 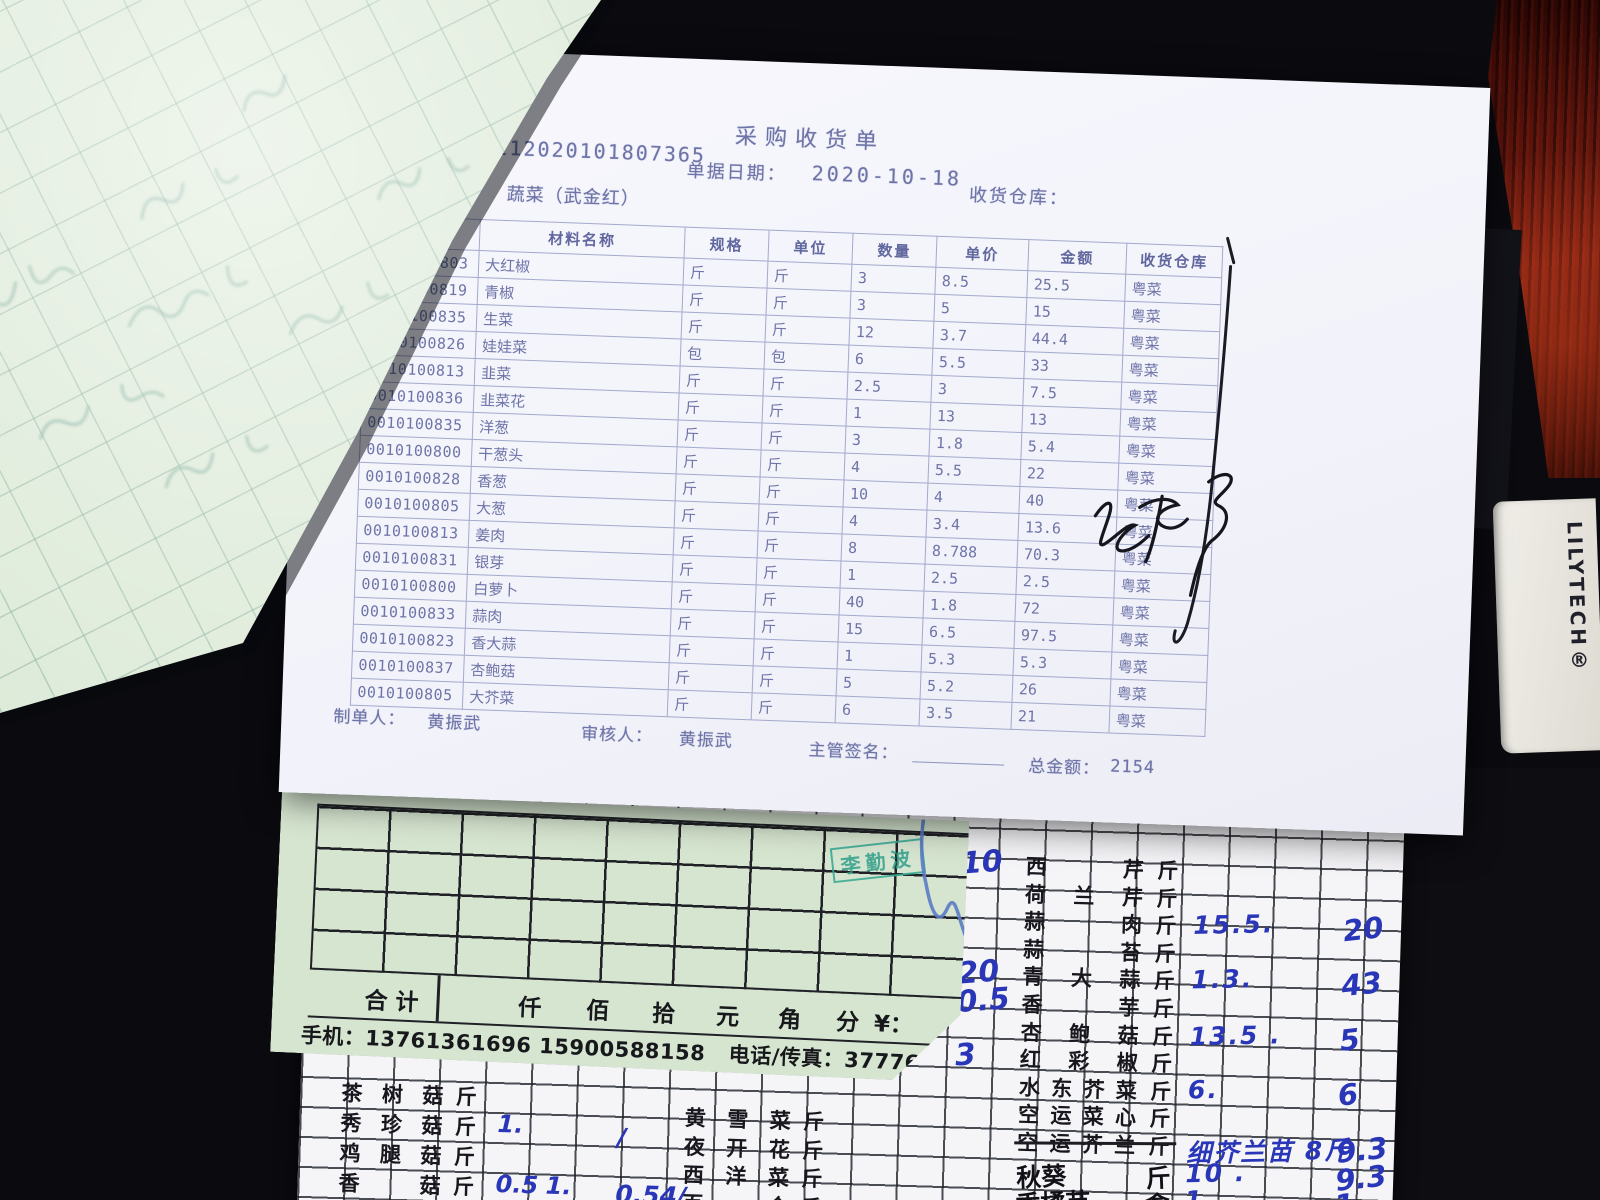 I want to click on total-label: 总金额：, so click(x=1064, y=768).